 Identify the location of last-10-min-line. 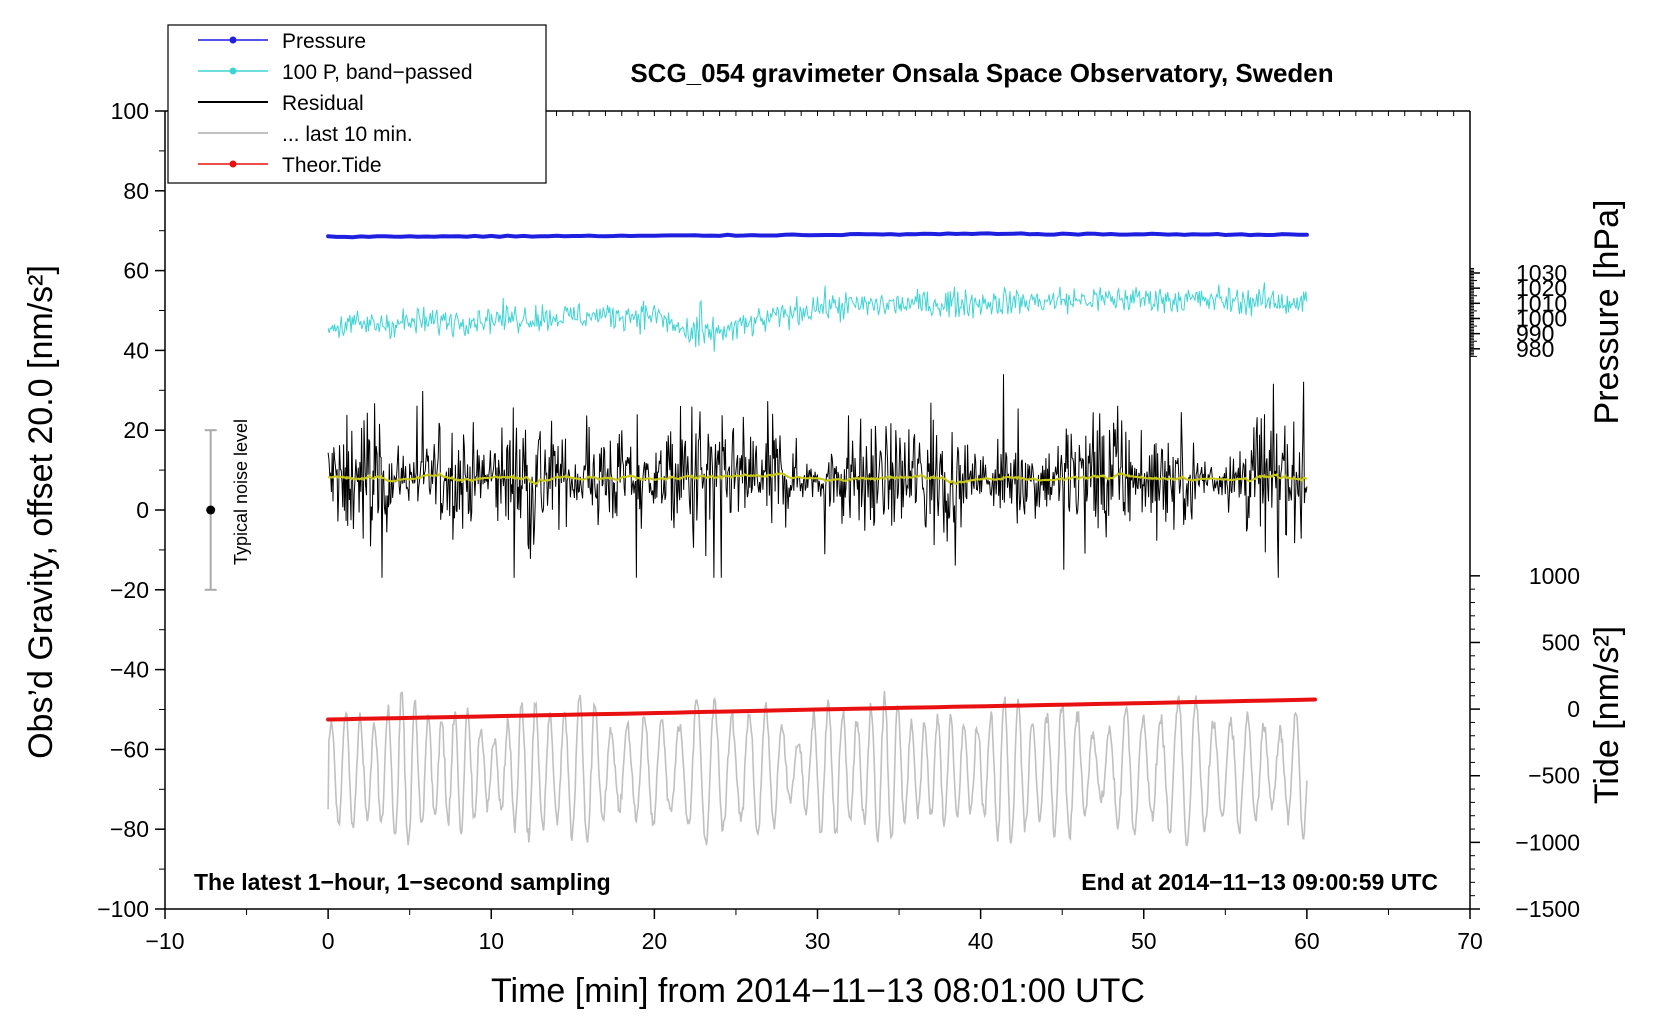
(817, 768).